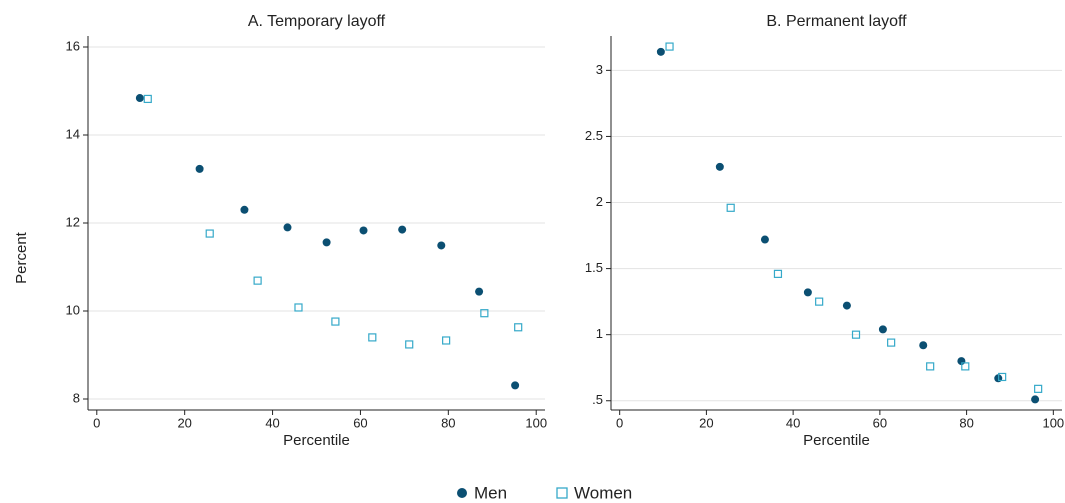  What do you see at coordinates (594, 135) in the screenshot?
I see `y-tick-label: 2.5` at bounding box center [594, 135].